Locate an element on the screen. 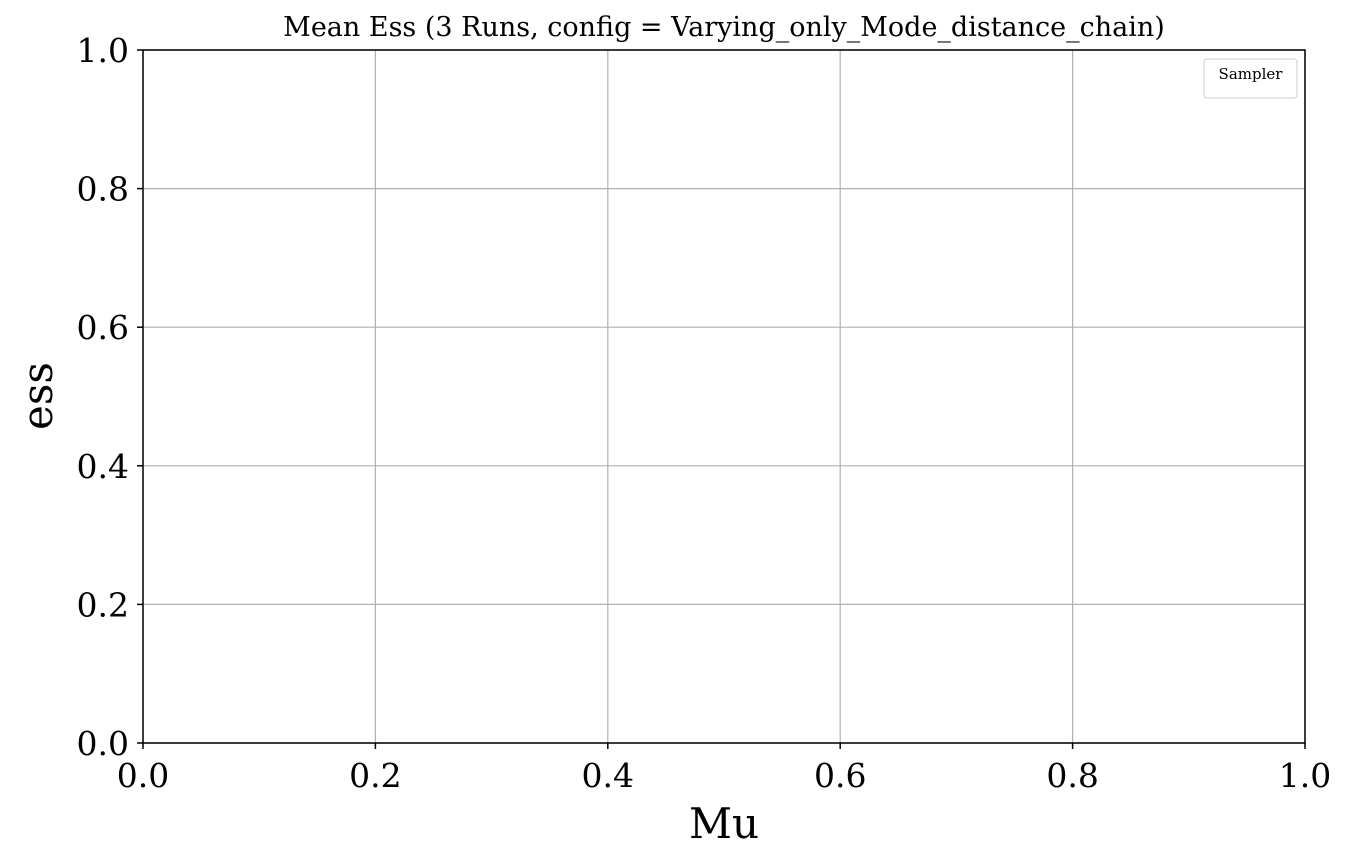  legend-title: Sampler is located at coordinates (1251, 74).